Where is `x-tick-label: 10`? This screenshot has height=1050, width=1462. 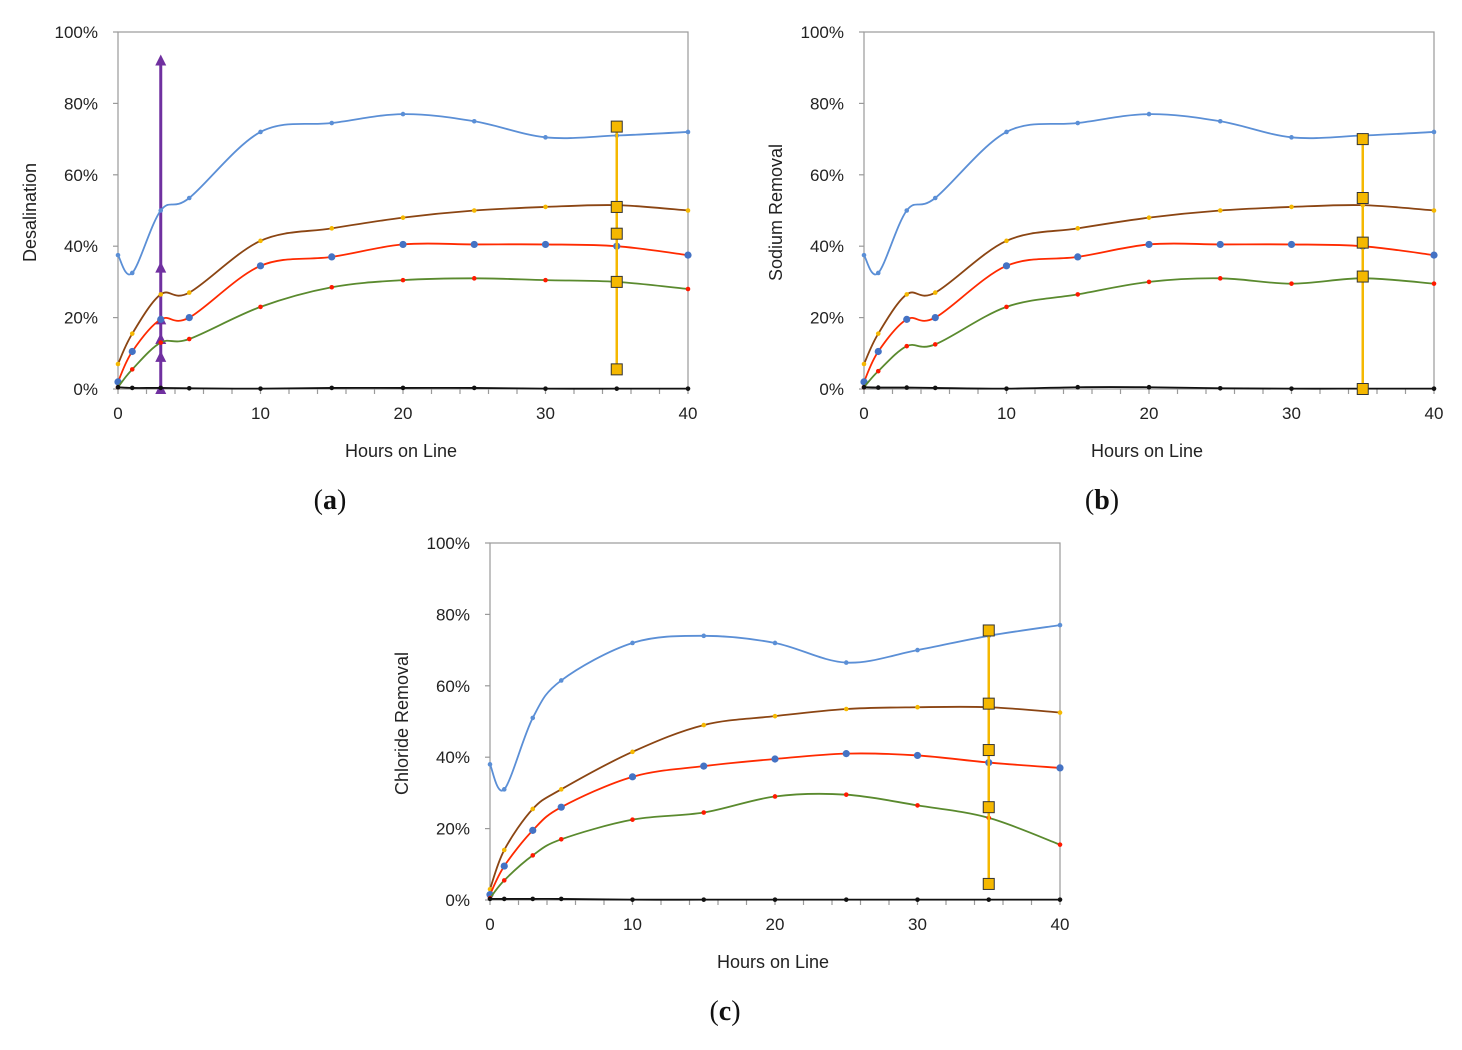 x-tick-label: 10 is located at coordinates (1006, 413).